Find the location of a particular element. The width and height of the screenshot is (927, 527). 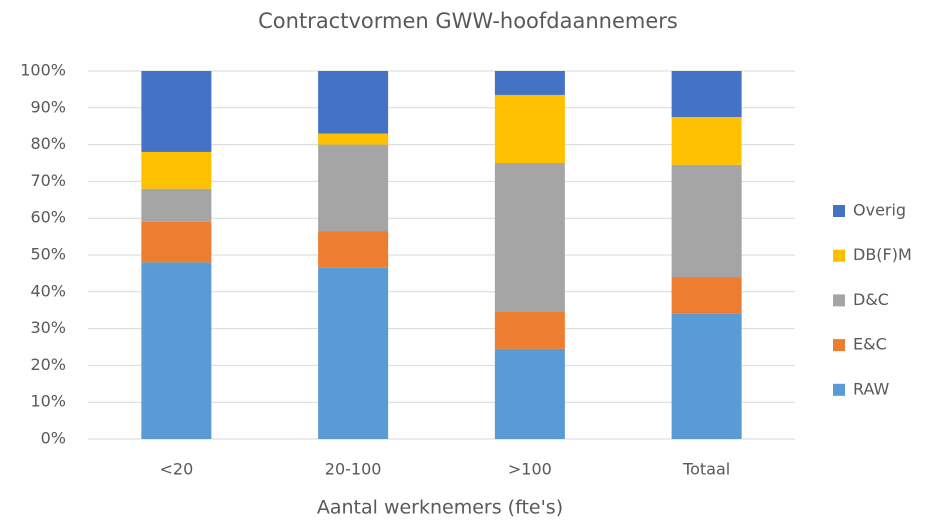

y-tick-label: 0% is located at coordinates (53, 438).